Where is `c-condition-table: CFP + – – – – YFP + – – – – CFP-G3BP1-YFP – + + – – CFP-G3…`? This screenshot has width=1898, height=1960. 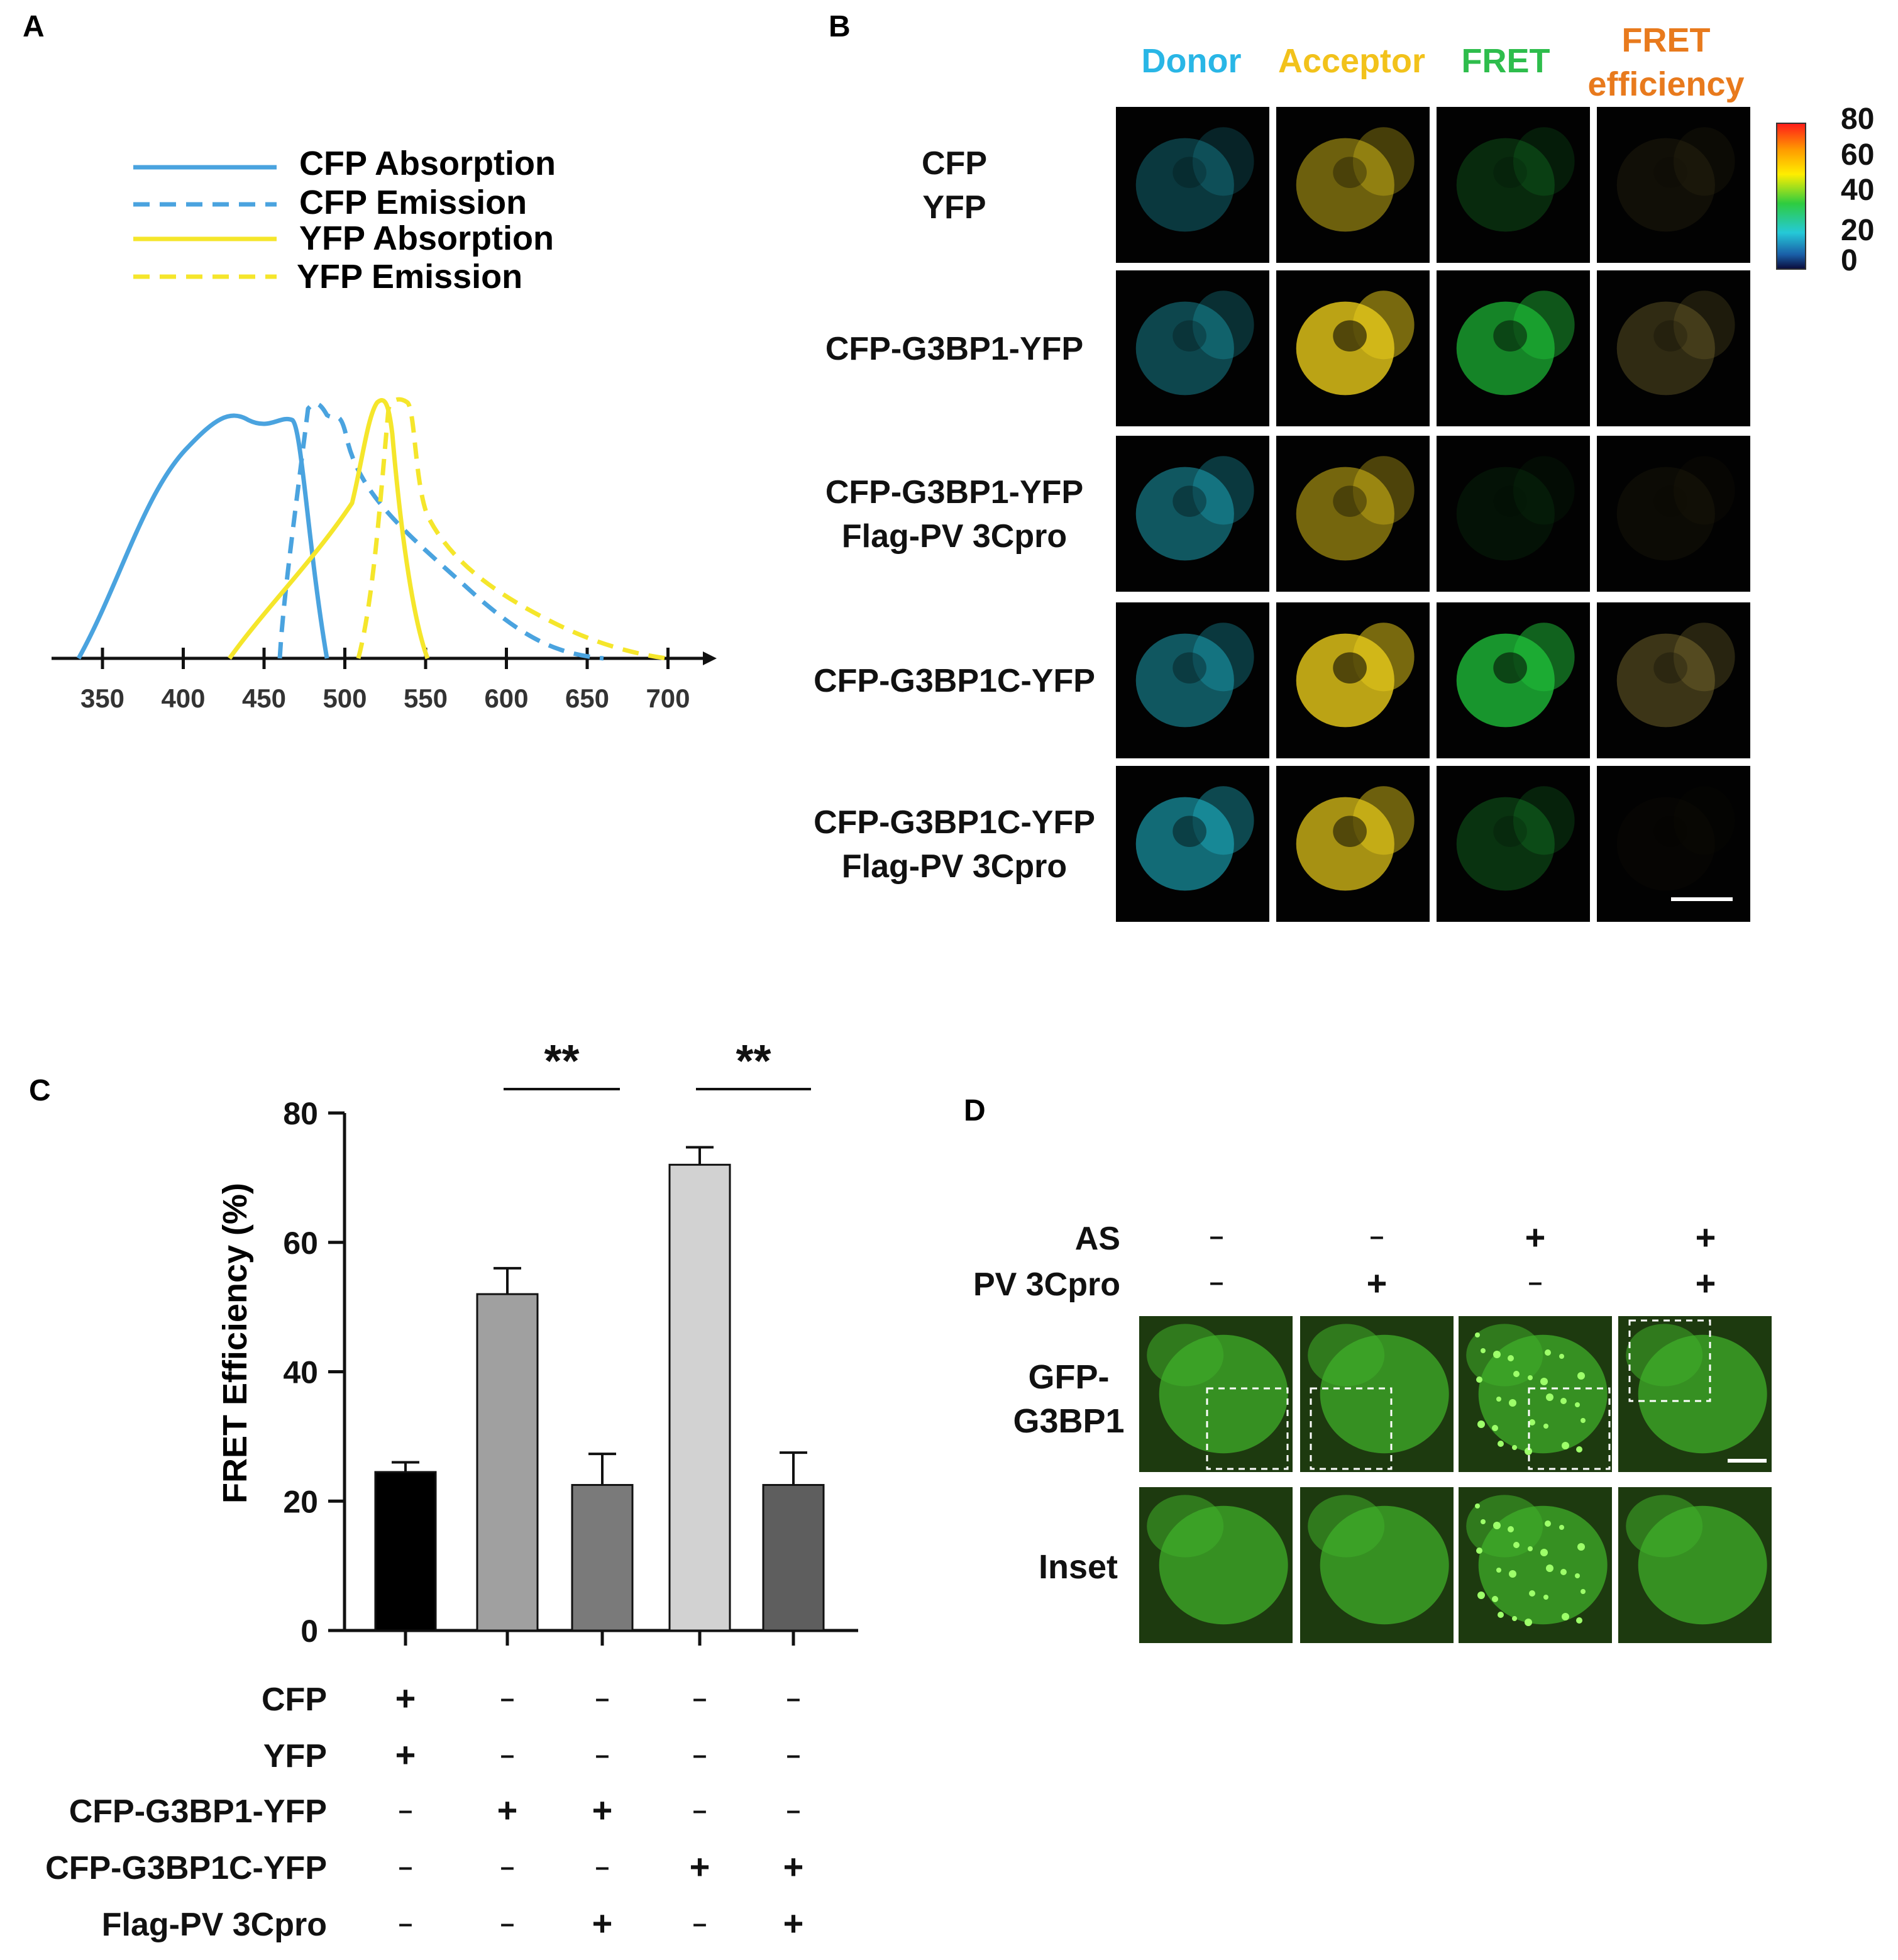 c-condition-table: CFP + – – – – YFP + – – – – CFP-G3BP1-YFP – + + – – CFP-G3… is located at coordinates (424, 1810).